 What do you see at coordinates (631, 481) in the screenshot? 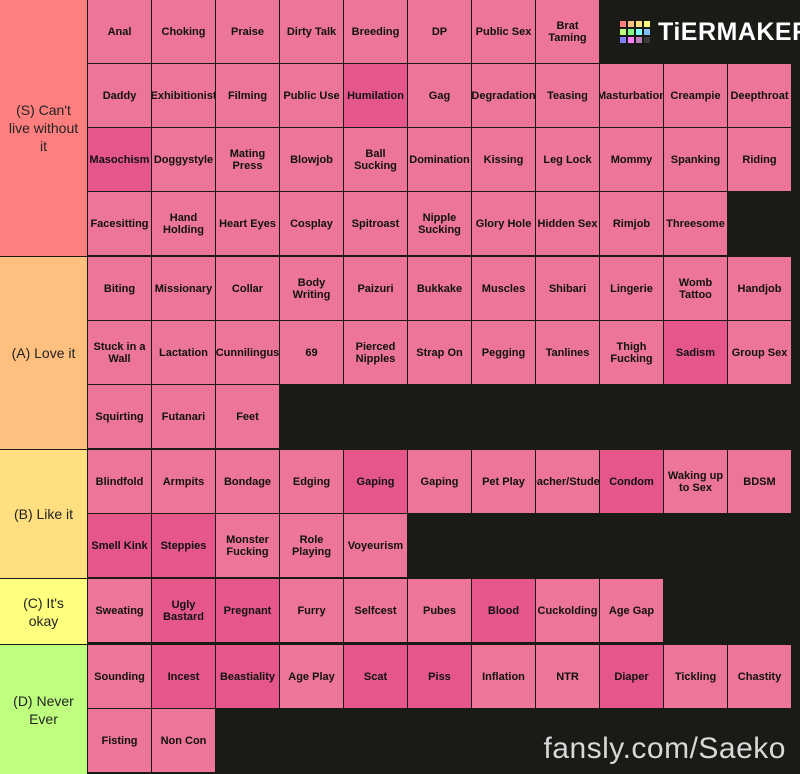
I see `tier-item: Condom` at bounding box center [631, 481].